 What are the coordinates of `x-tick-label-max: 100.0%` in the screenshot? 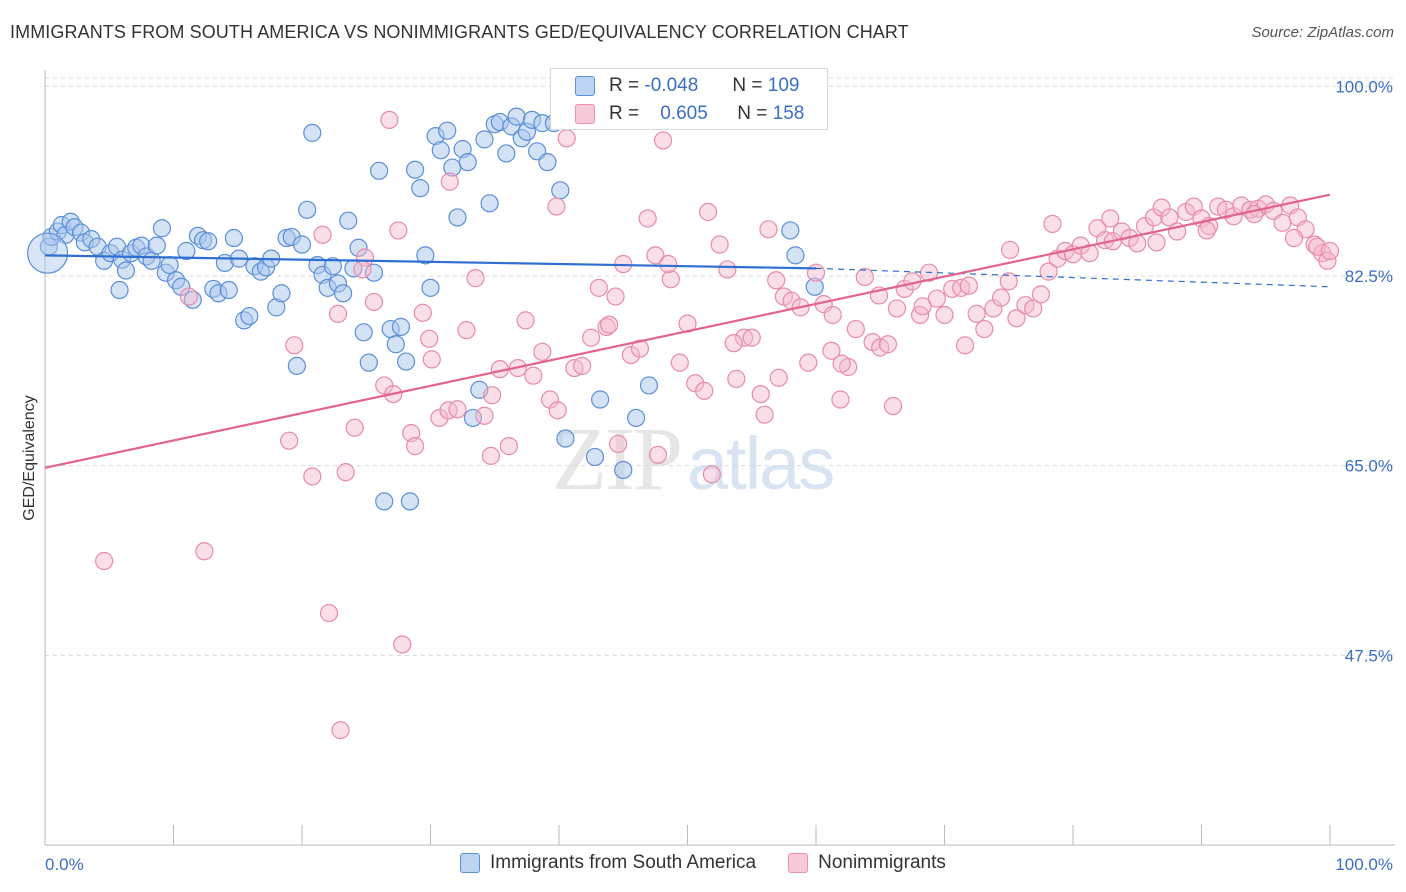 It's located at (1364, 864).